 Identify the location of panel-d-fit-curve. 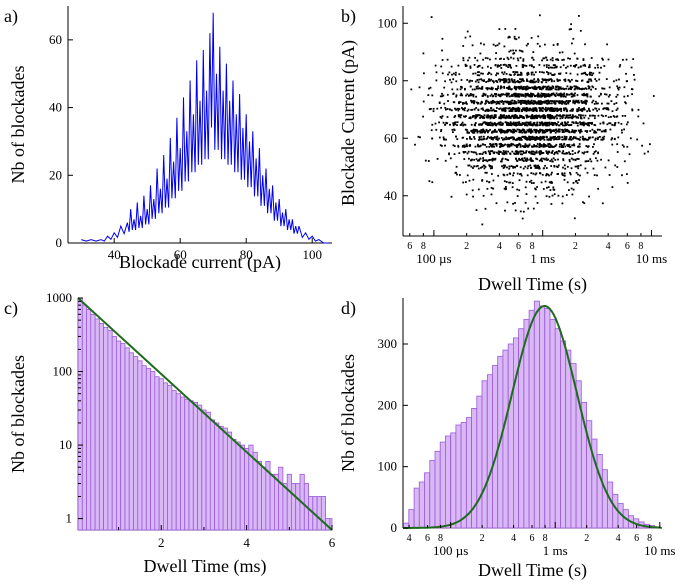
(532, 417).